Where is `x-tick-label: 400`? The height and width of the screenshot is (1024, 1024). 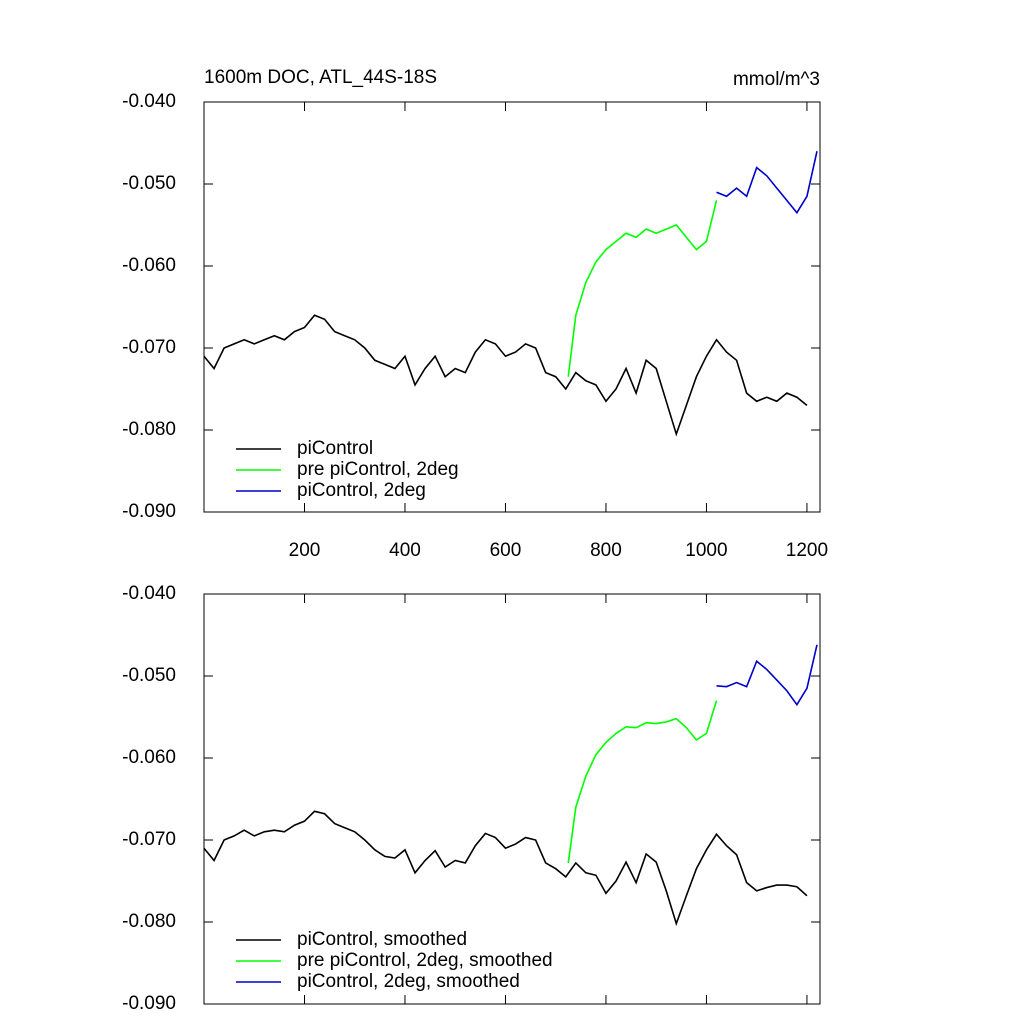 x-tick-label: 400 is located at coordinates (405, 550).